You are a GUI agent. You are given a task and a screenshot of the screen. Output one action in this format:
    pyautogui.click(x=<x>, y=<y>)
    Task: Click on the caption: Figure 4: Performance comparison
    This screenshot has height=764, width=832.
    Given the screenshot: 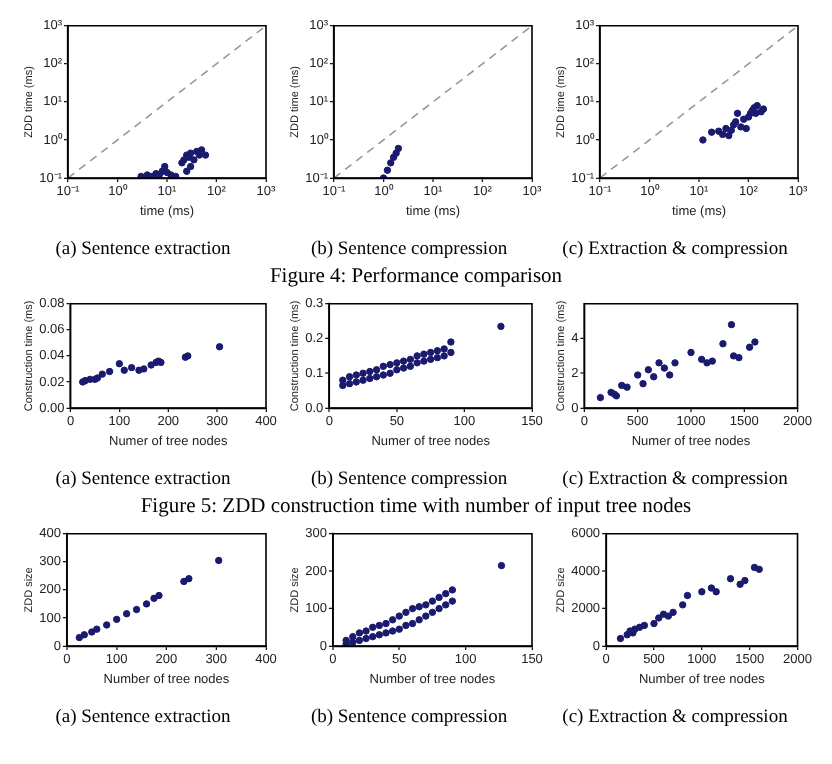 What is the action you would take?
    pyautogui.click(x=416, y=278)
    